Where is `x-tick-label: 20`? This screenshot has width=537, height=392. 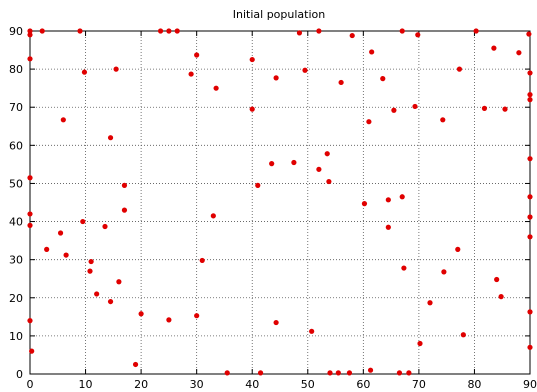
x-tick-label: 20 is located at coordinates (141, 384).